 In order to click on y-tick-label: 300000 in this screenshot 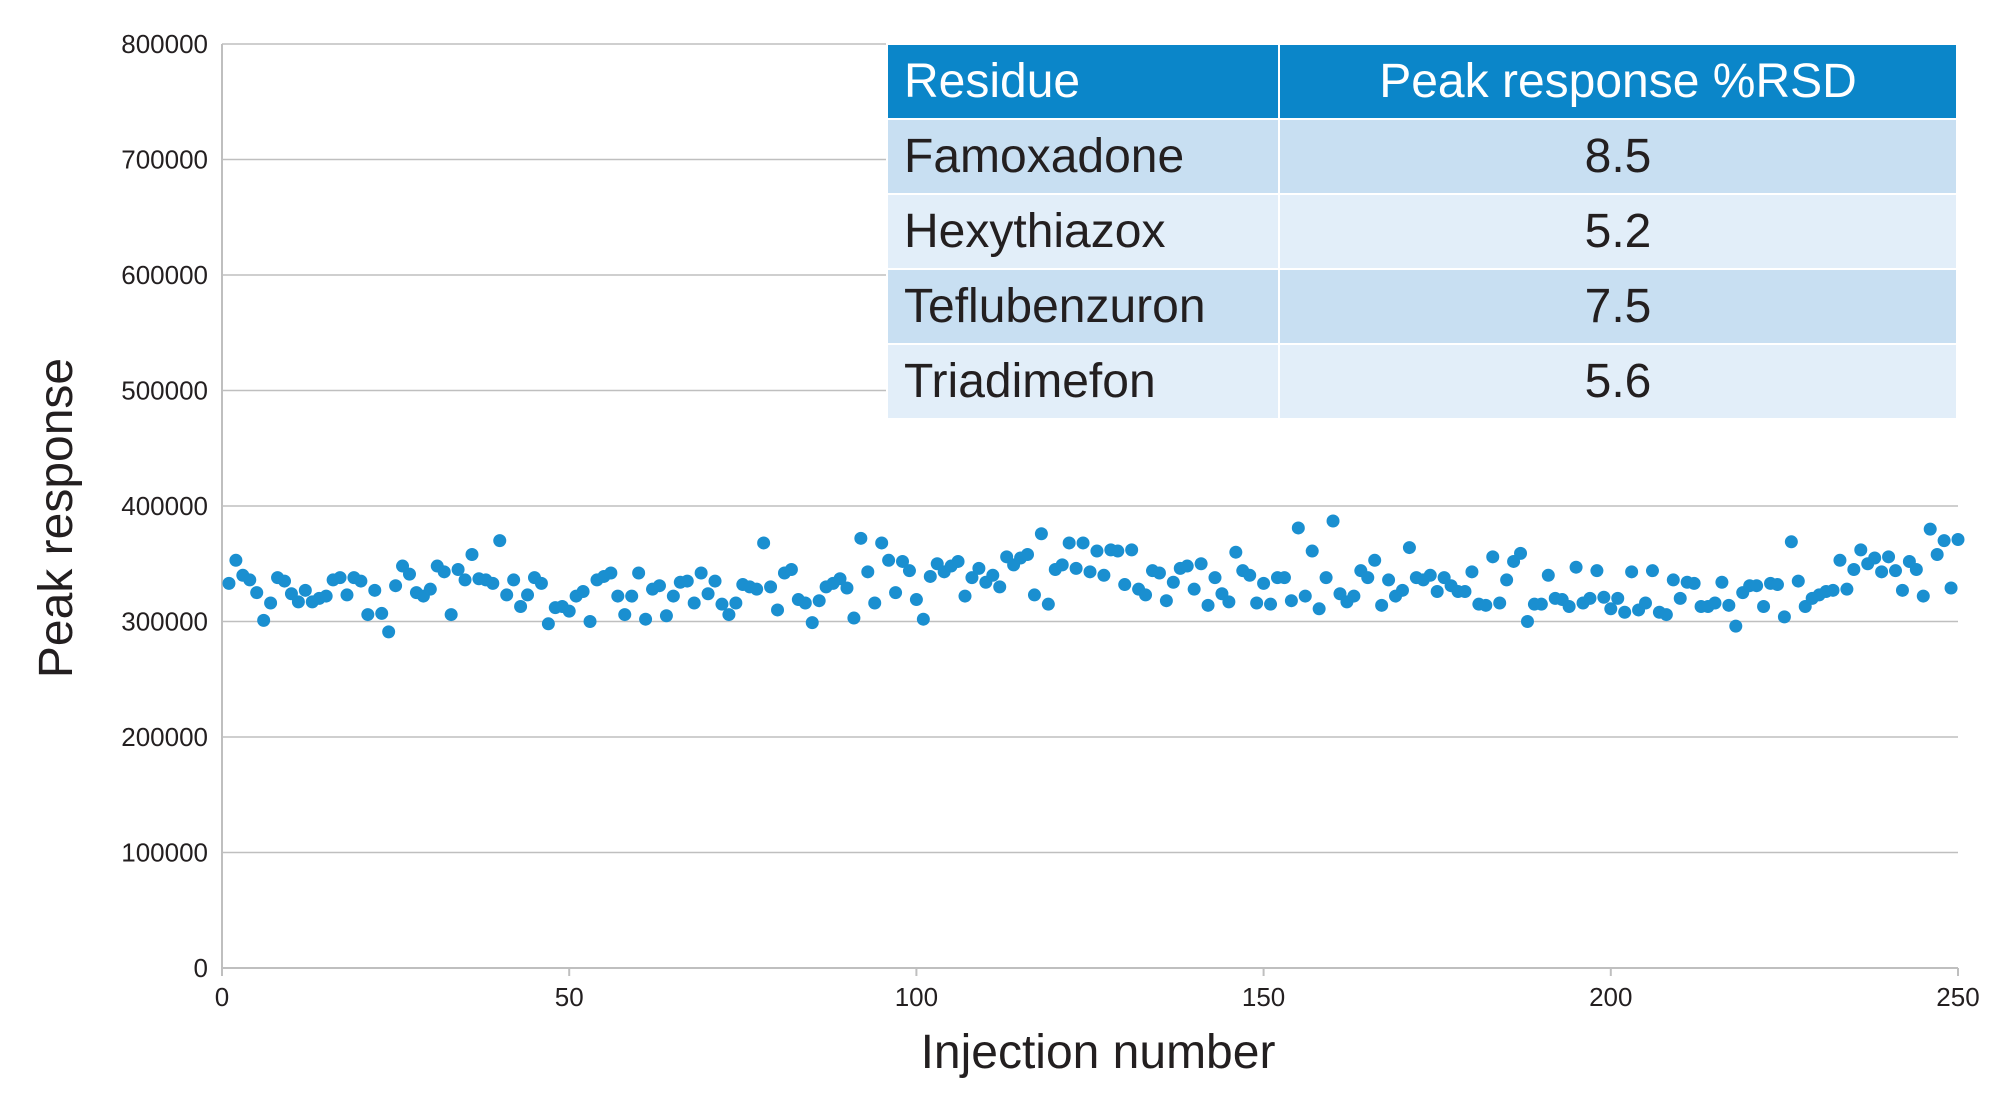, I will do `click(164, 622)`.